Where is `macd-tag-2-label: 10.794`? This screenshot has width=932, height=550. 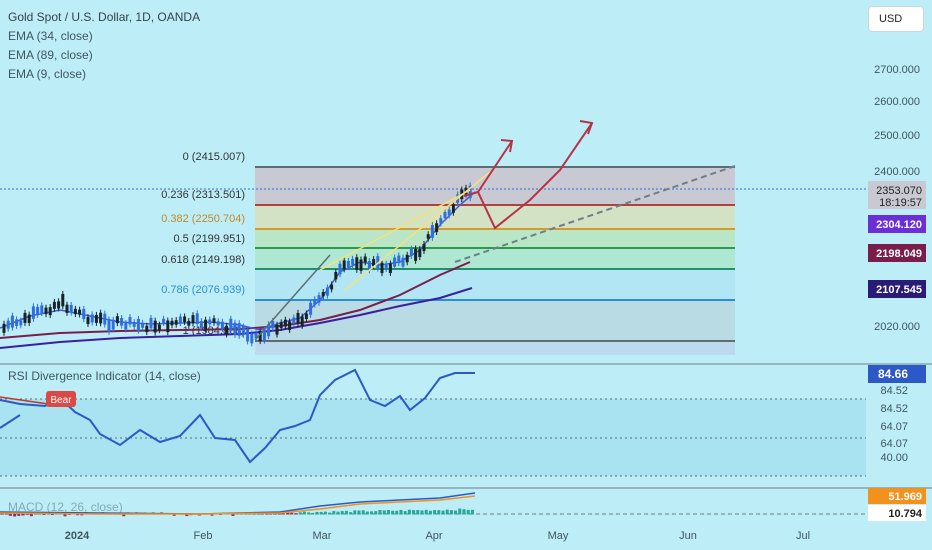 macd-tag-2-label: 10.794 is located at coordinates (905, 514).